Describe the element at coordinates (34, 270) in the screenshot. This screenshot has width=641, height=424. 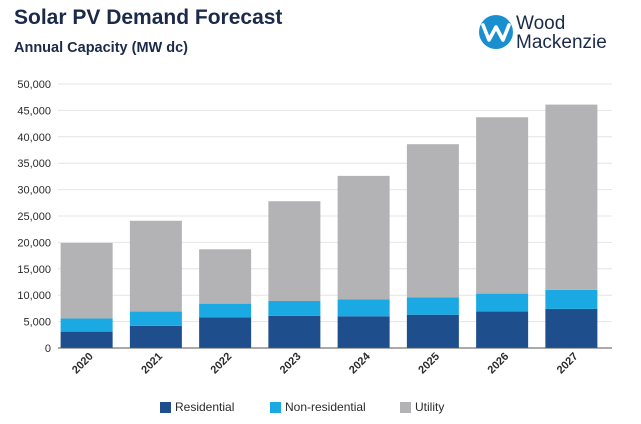
I see `y-tick-label: 15,000` at that location.